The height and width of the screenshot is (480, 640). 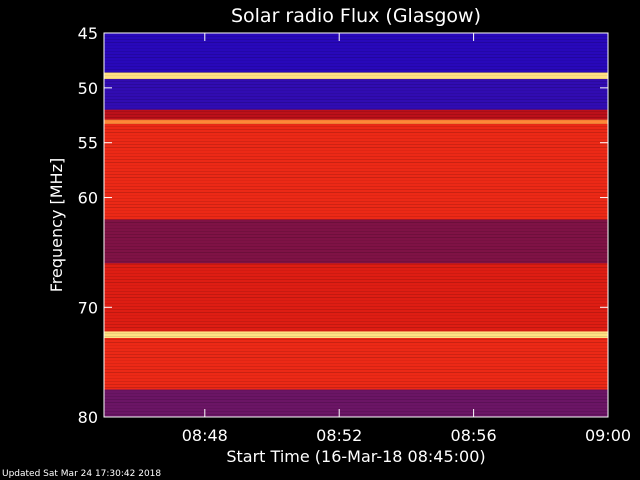 What do you see at coordinates (88, 88) in the screenshot?
I see `y-tick-label: 50` at bounding box center [88, 88].